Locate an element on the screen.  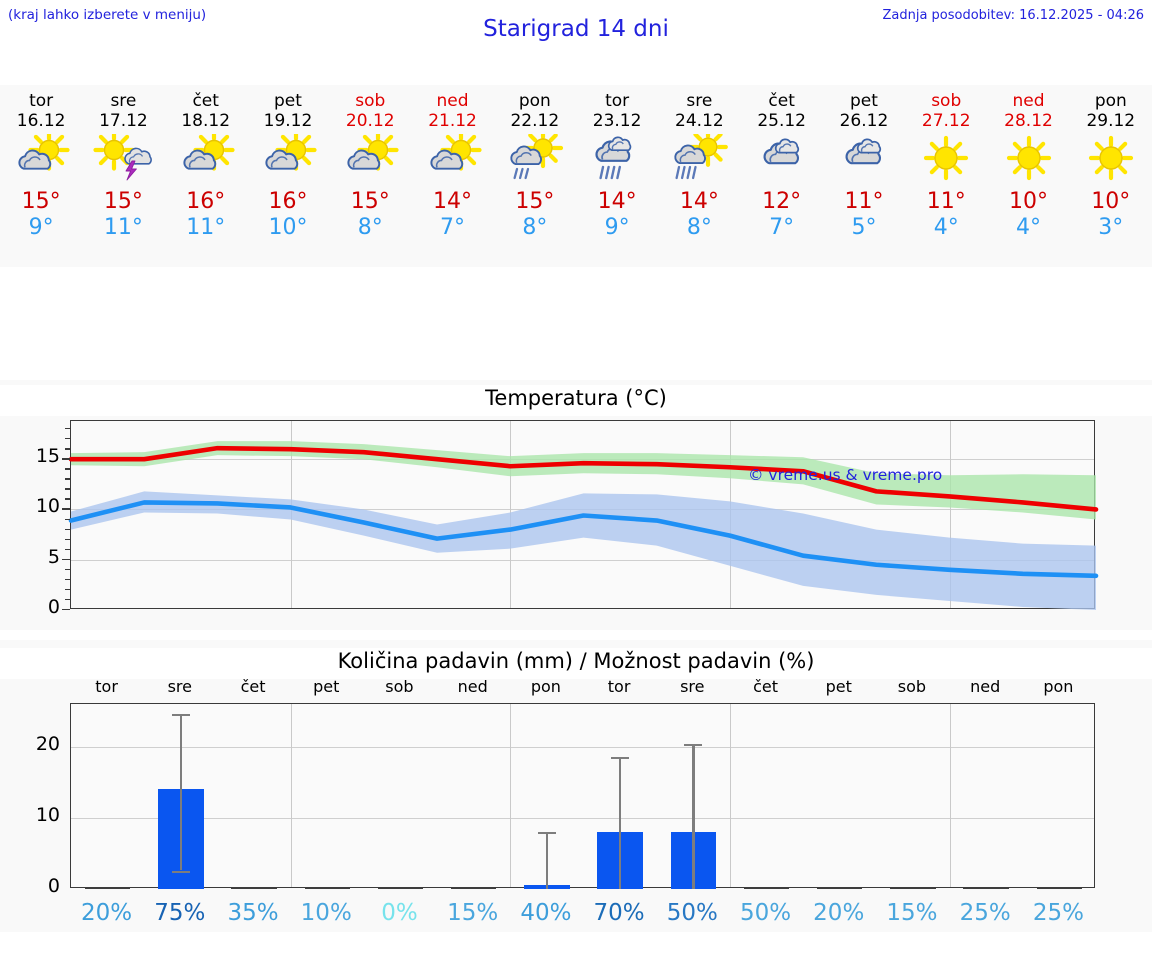
day-column: sob 27.12 11° 4° is located at coordinates (946, 176).